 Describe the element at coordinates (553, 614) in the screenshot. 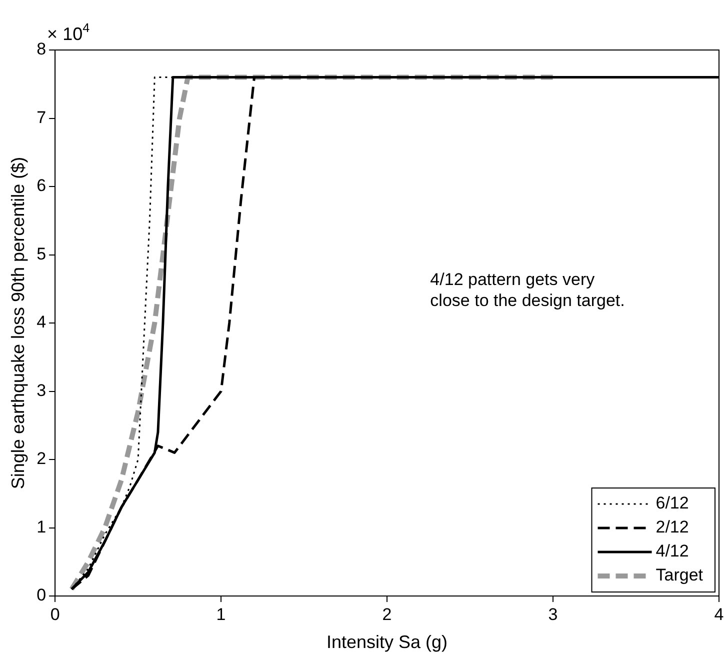

I see `x-tick-label: 3` at that location.